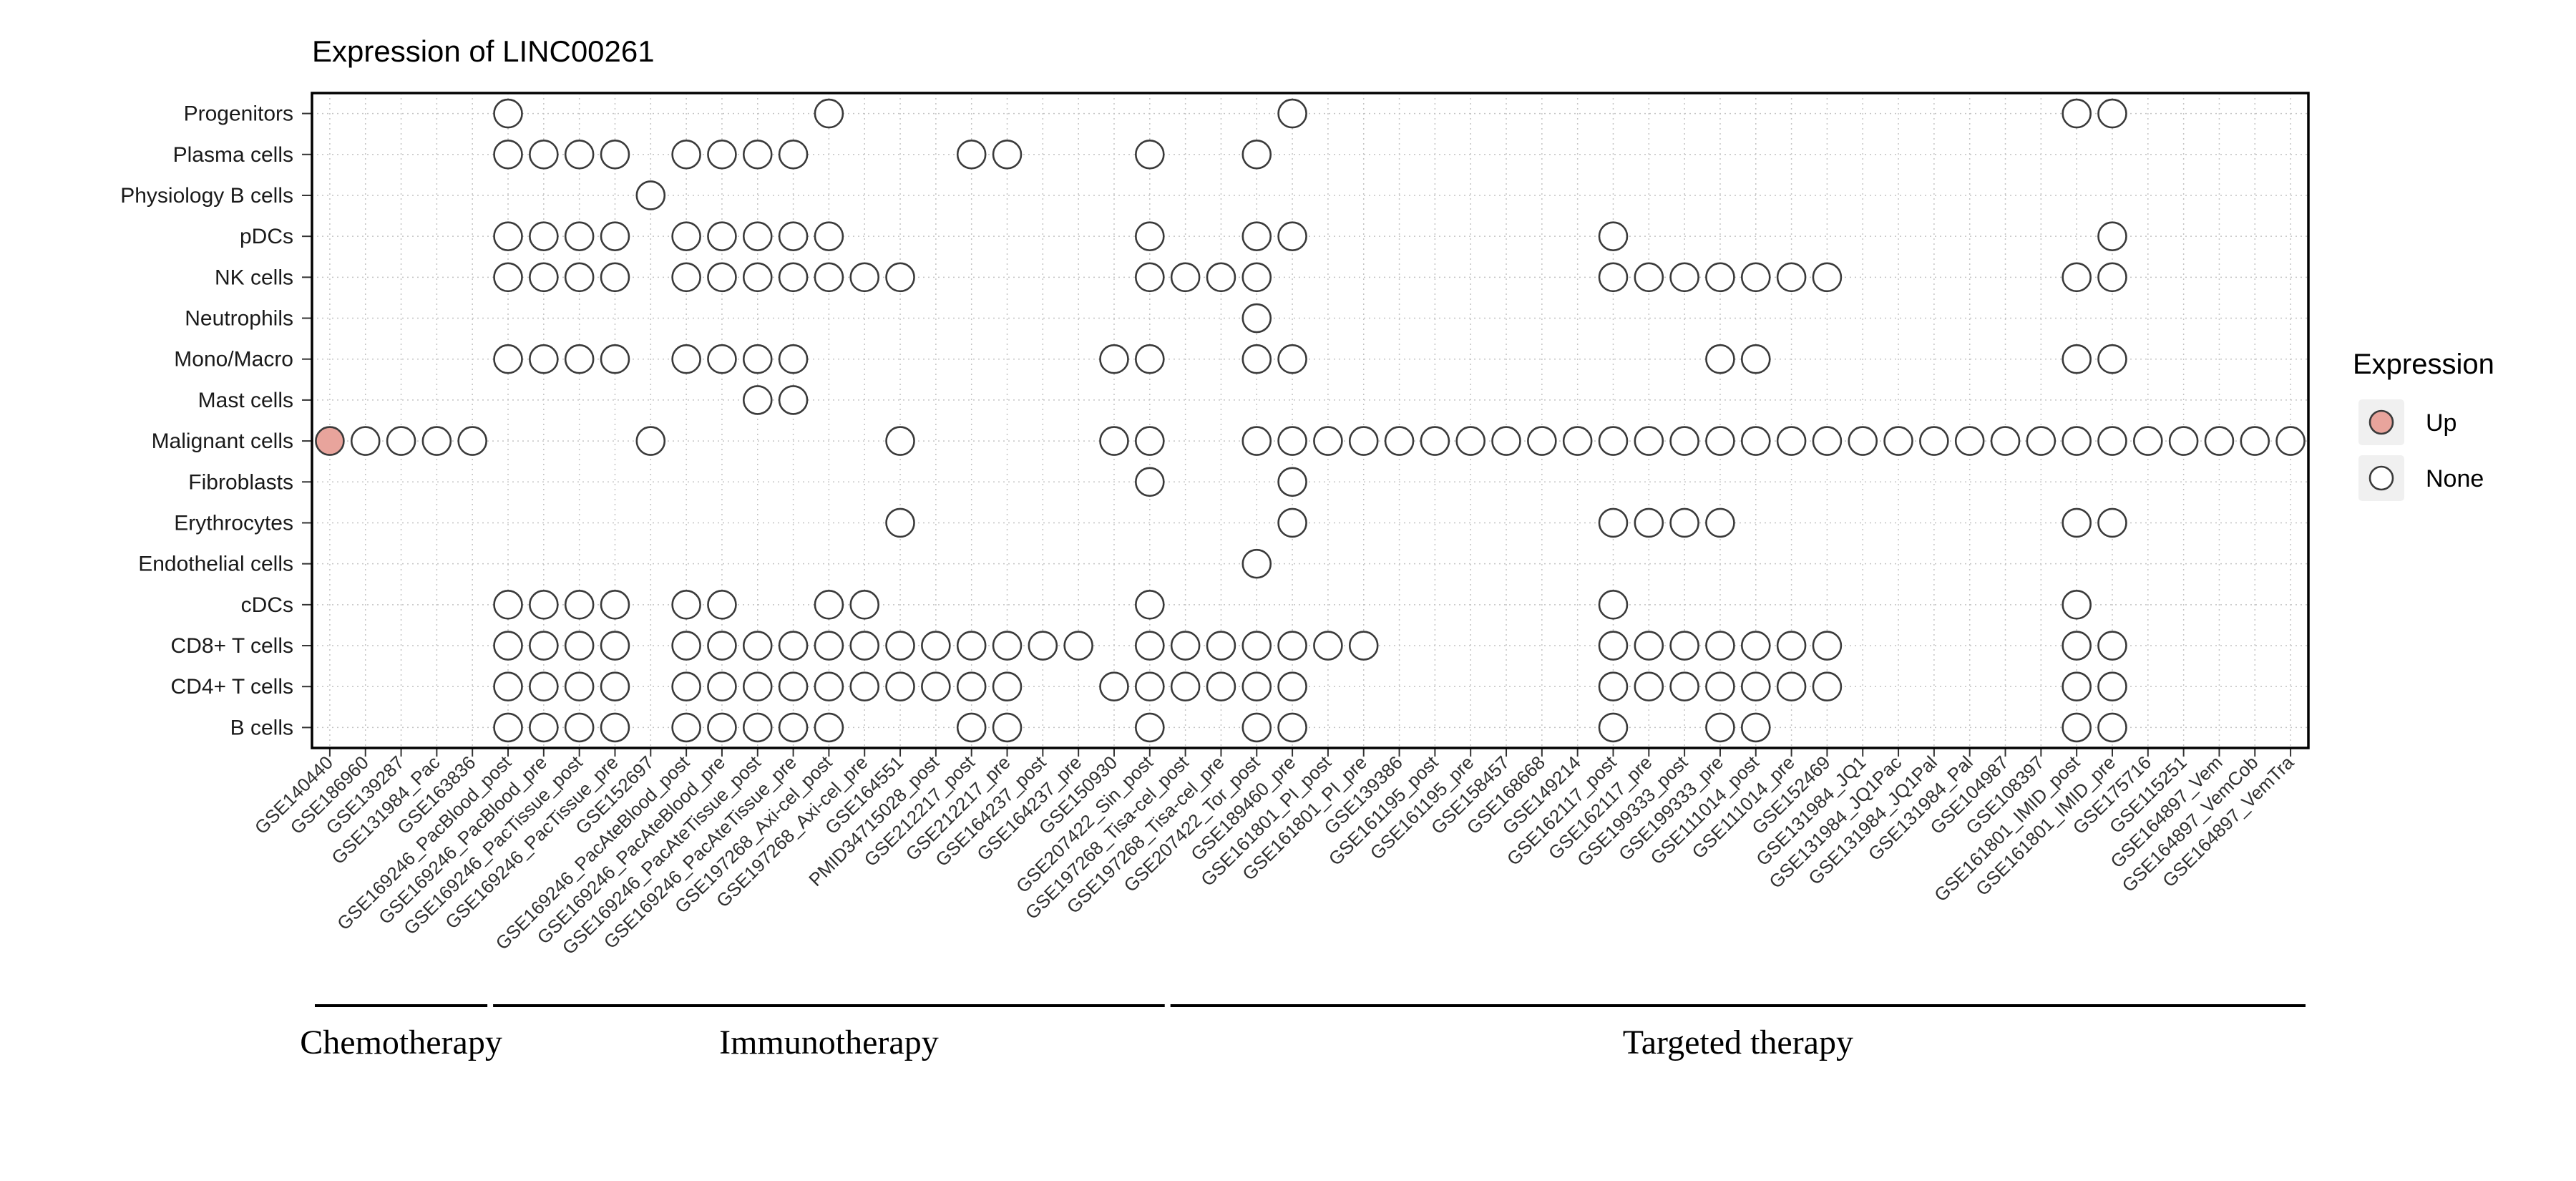 This screenshot has width=2576, height=1181. Describe the element at coordinates (254, 277) in the screenshot. I see `y-tick-label: NK cells` at that location.